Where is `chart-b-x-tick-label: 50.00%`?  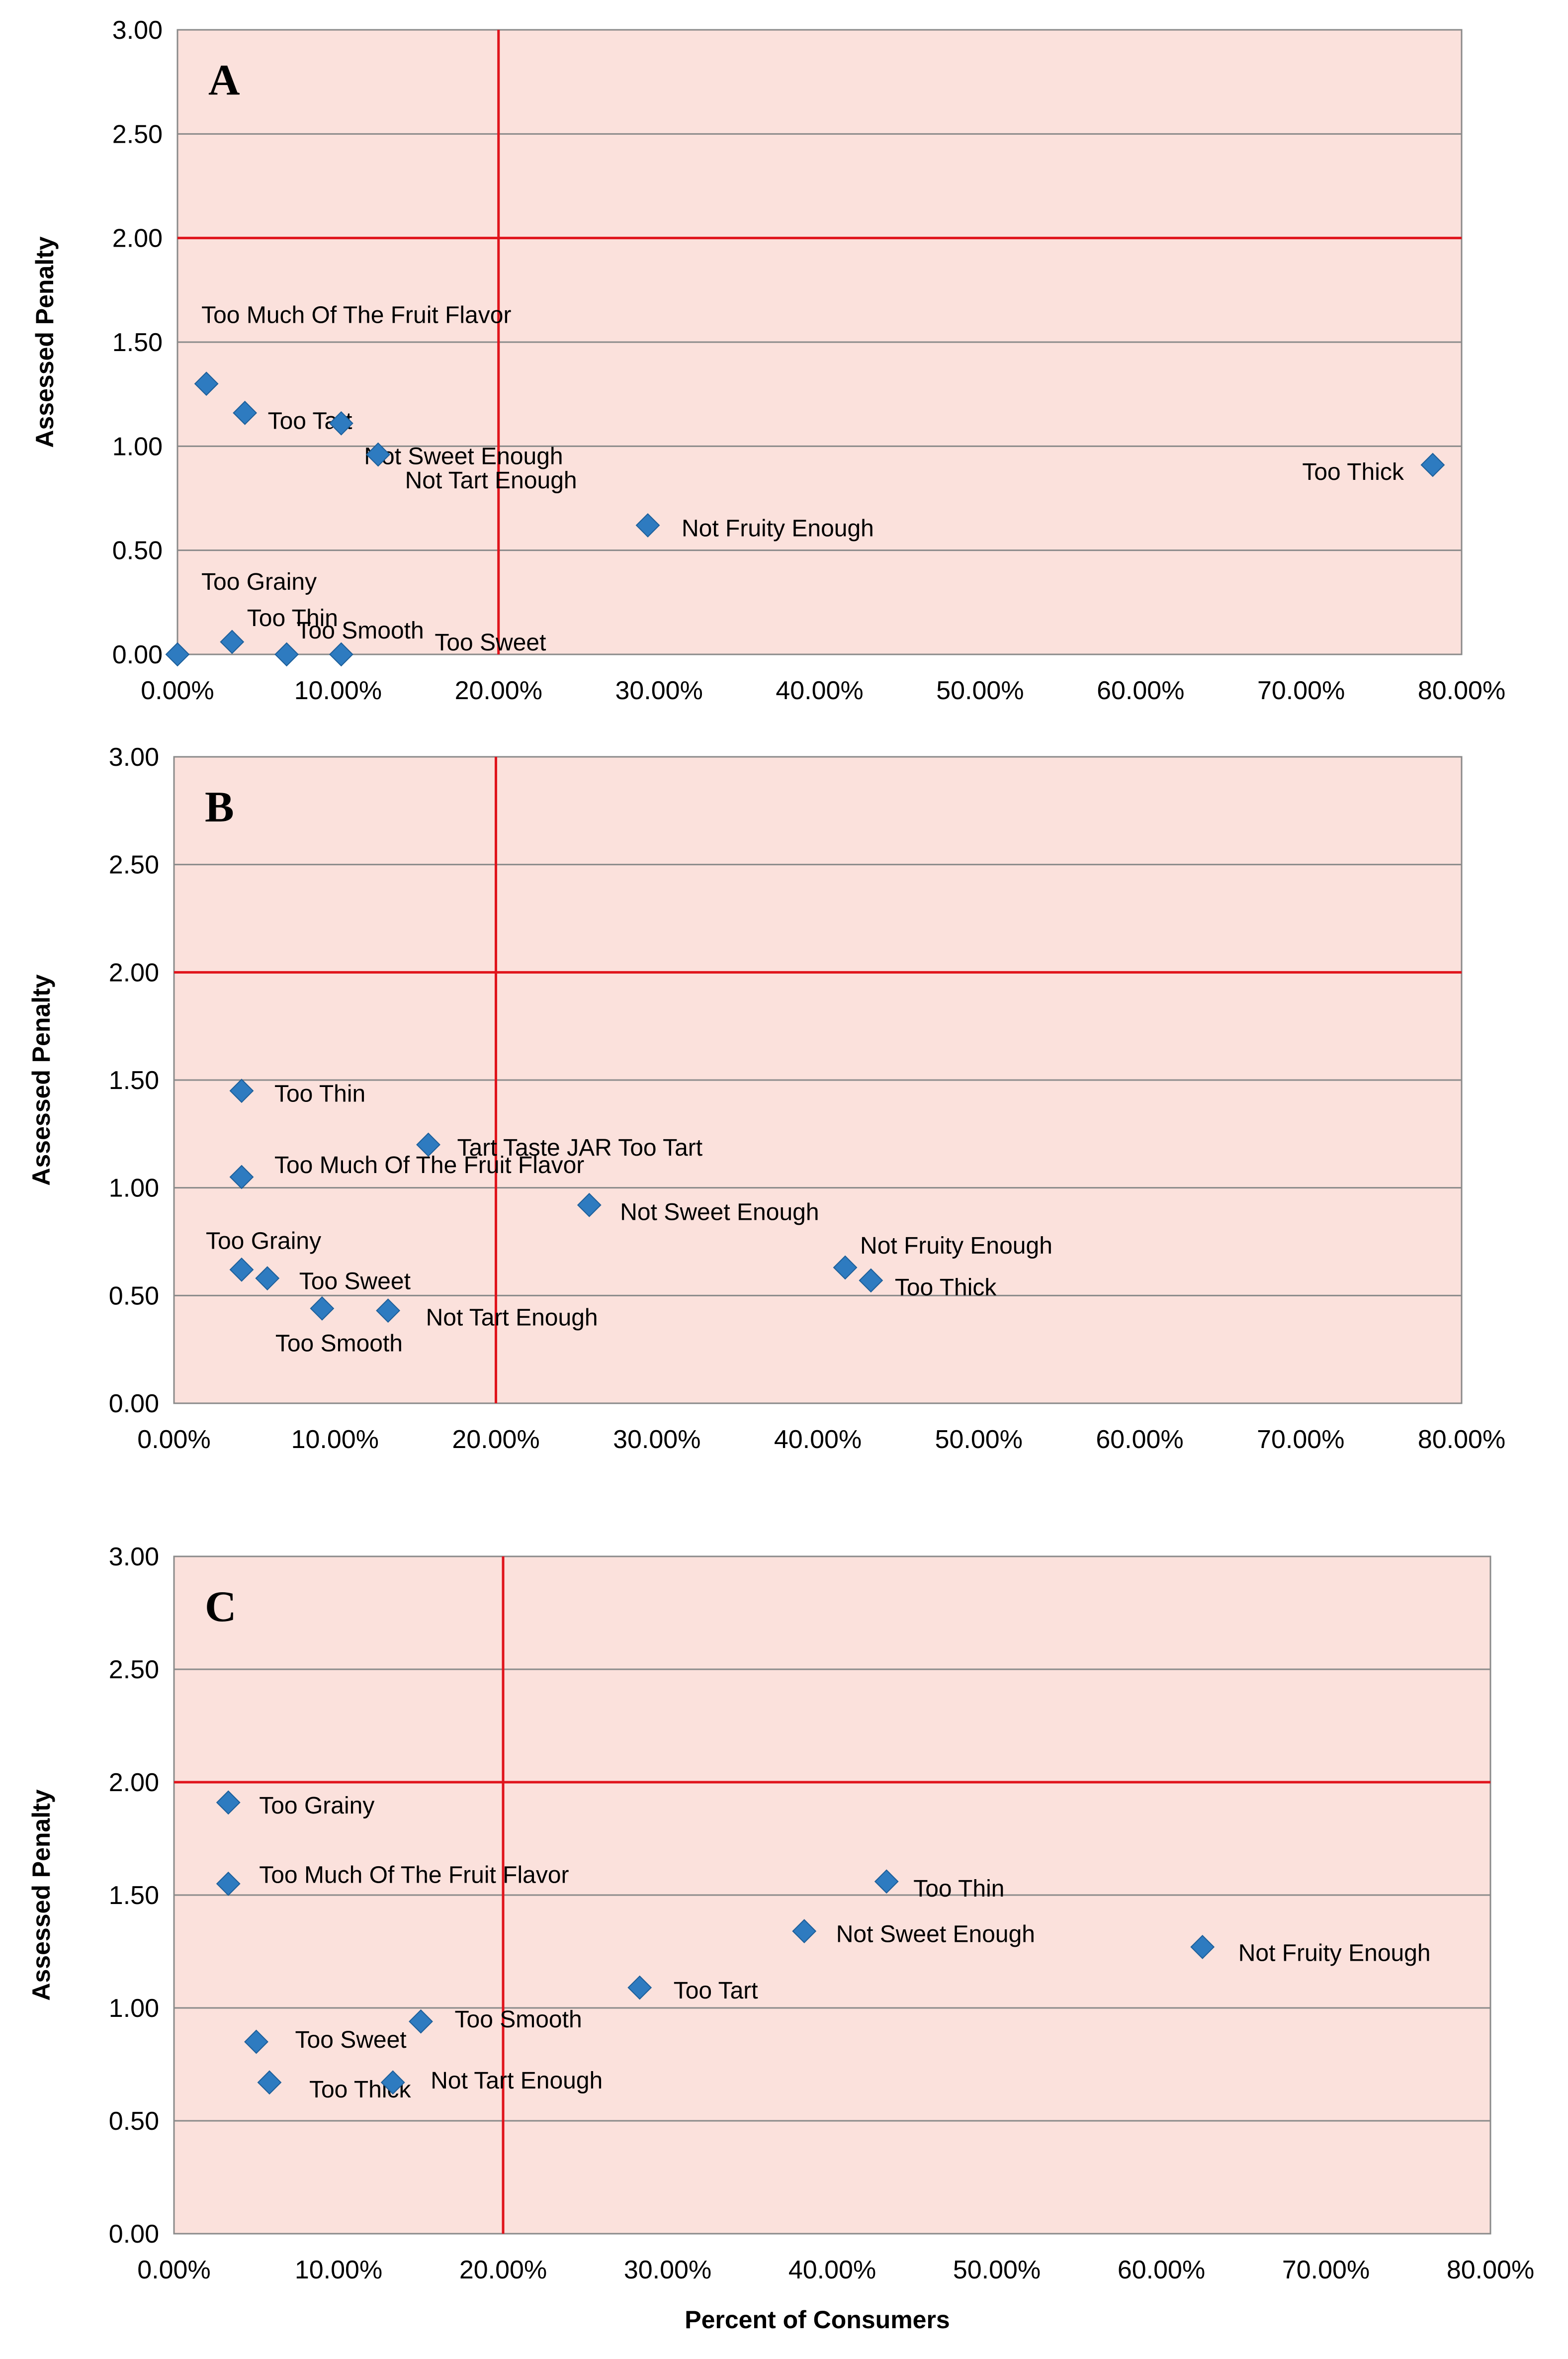 chart-b-x-tick-label: 50.00% is located at coordinates (979, 1440).